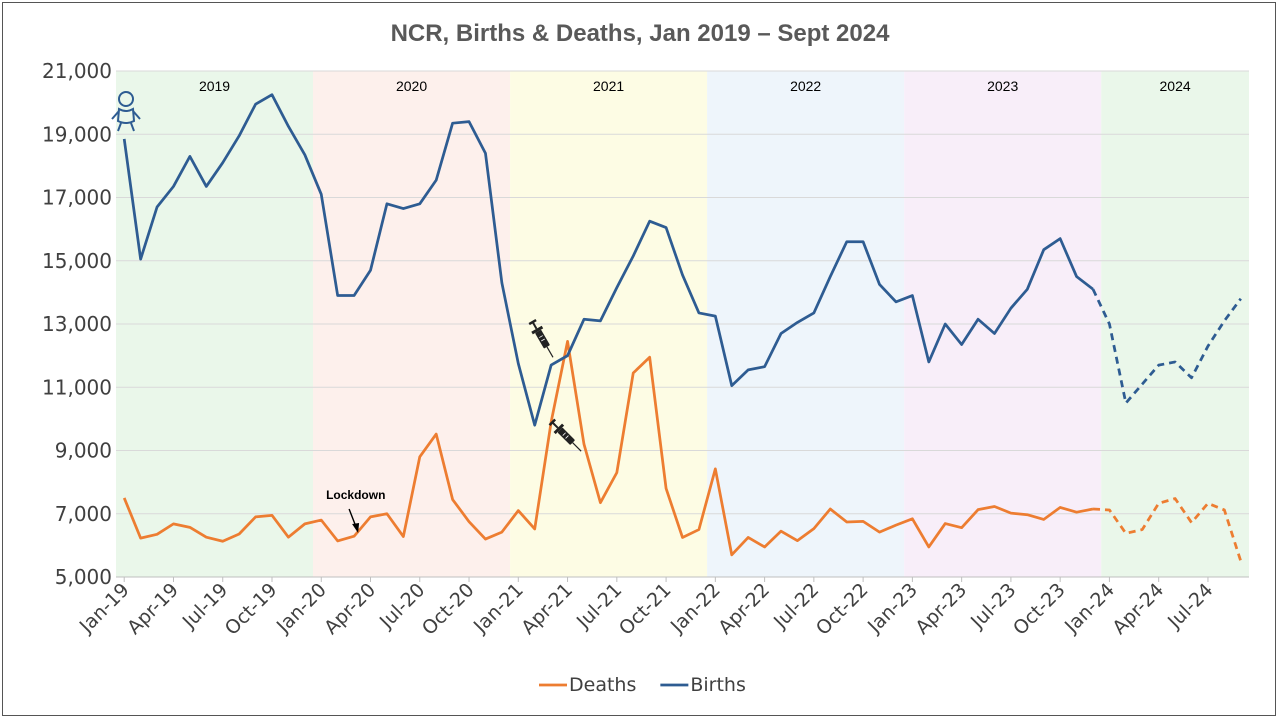 This screenshot has height=720, width=1280. What do you see at coordinates (153, 609) in the screenshot?
I see `x-tick-label: Apr-19` at bounding box center [153, 609].